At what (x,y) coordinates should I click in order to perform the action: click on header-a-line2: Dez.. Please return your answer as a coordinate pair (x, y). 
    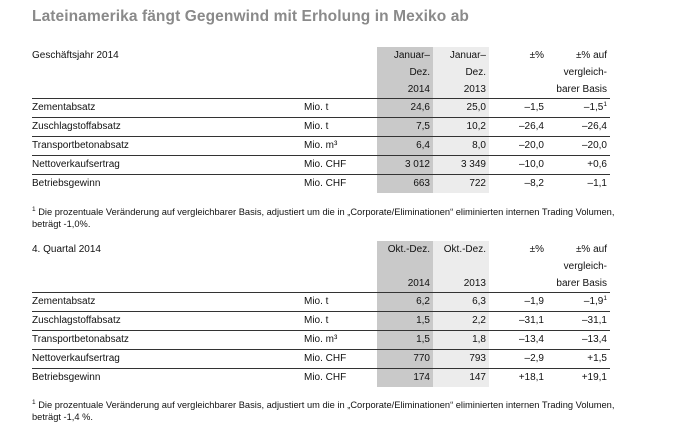
    Looking at the image, I should click on (405, 72).